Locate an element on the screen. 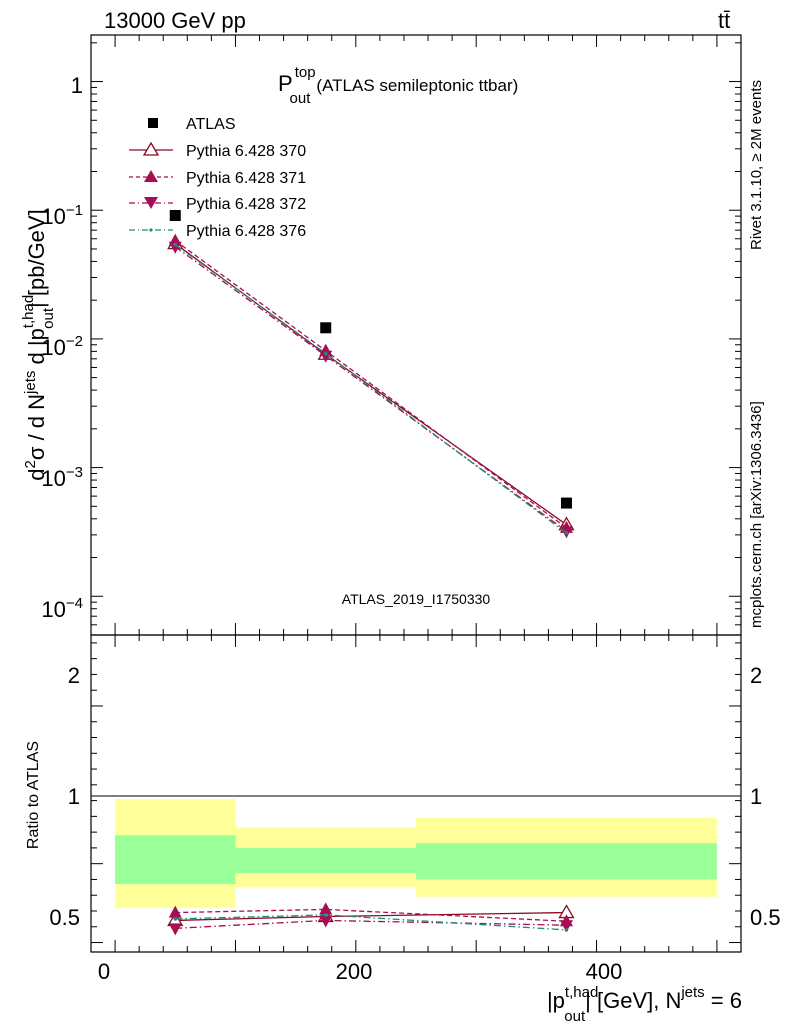 Image resolution: width=786 pixels, height=1024 pixels. xtick-200: 200 is located at coordinates (354, 971).